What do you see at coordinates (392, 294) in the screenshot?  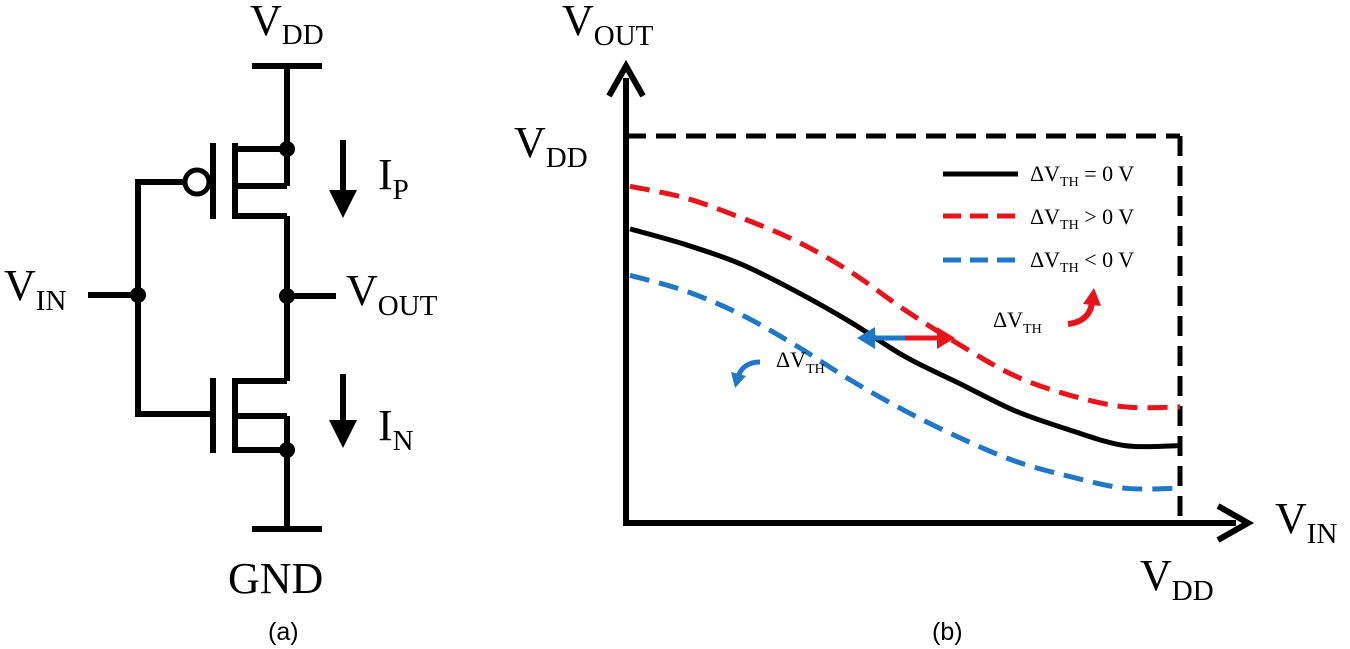 I see `vout-label: VOUT` at bounding box center [392, 294].